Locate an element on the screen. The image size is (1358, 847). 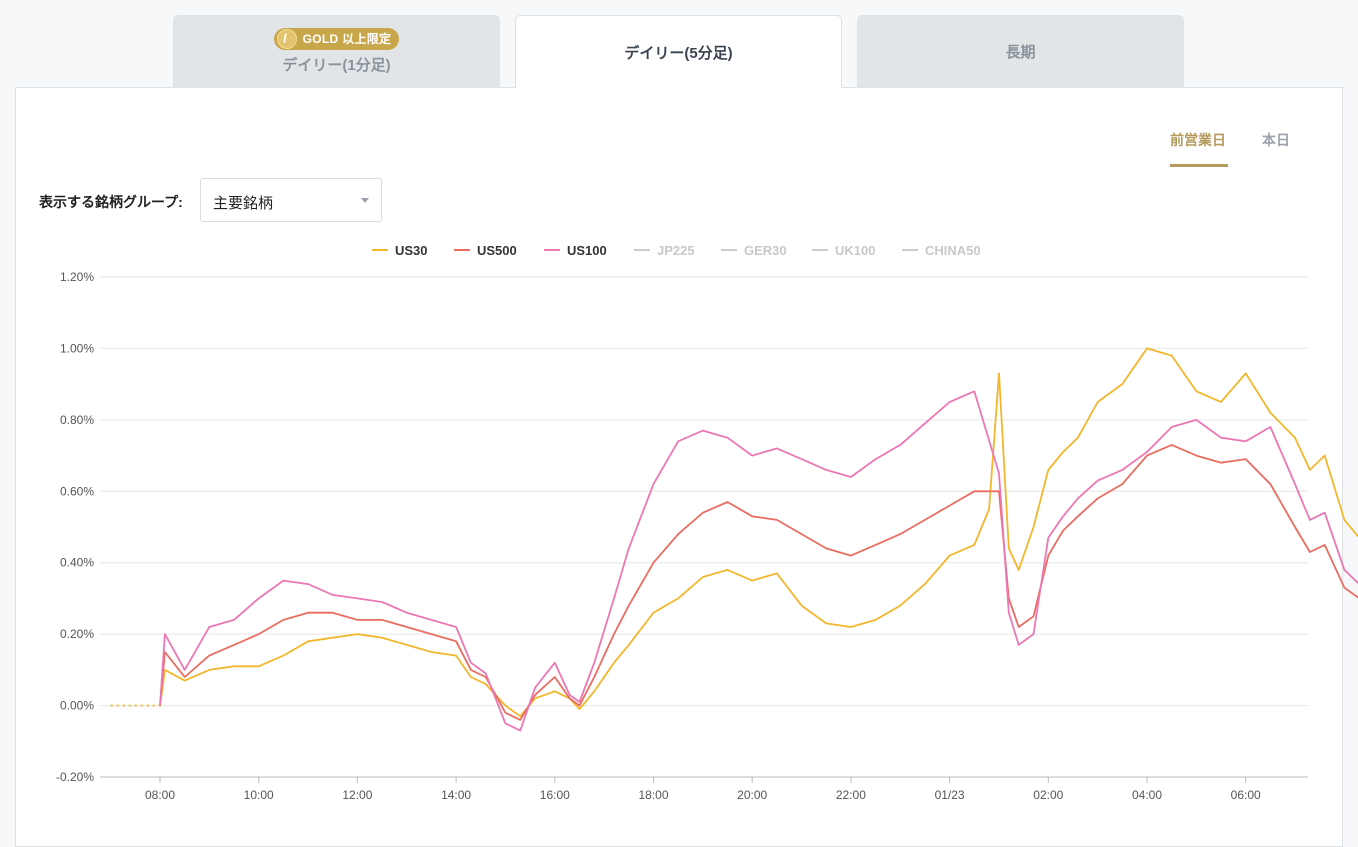
group-selector-label: 表示する銘柄グループ: is located at coordinates (111, 202).